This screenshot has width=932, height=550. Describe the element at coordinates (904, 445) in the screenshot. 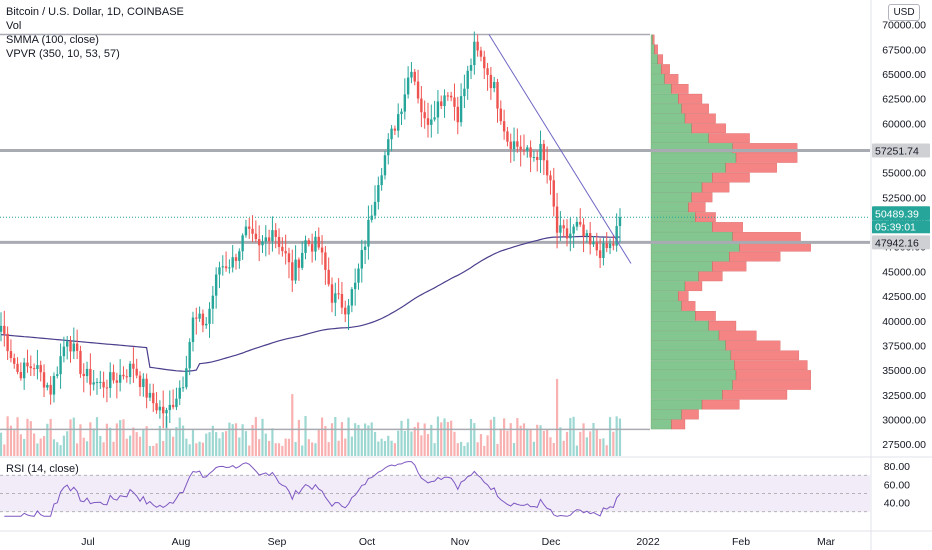

I see `price-tick-label: 27500.00` at that location.